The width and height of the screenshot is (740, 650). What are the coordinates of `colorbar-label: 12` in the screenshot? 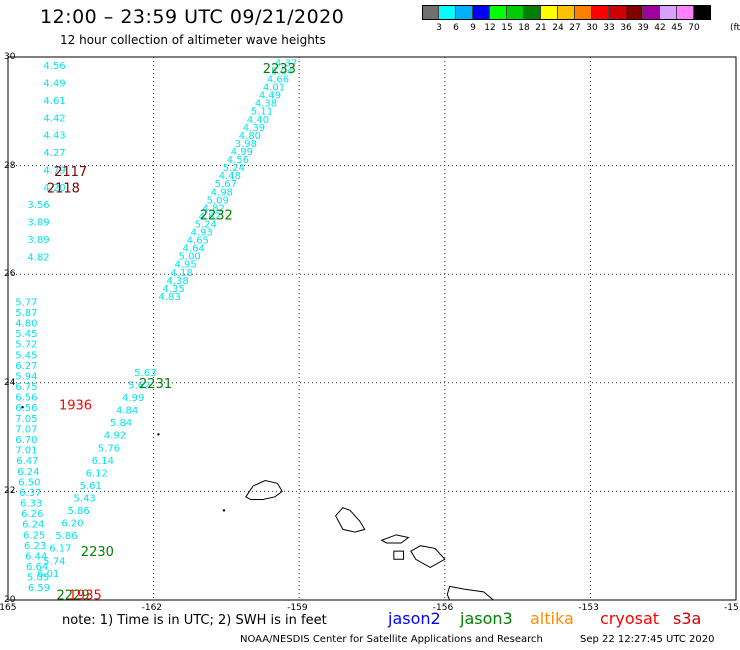 It's located at (490, 28).